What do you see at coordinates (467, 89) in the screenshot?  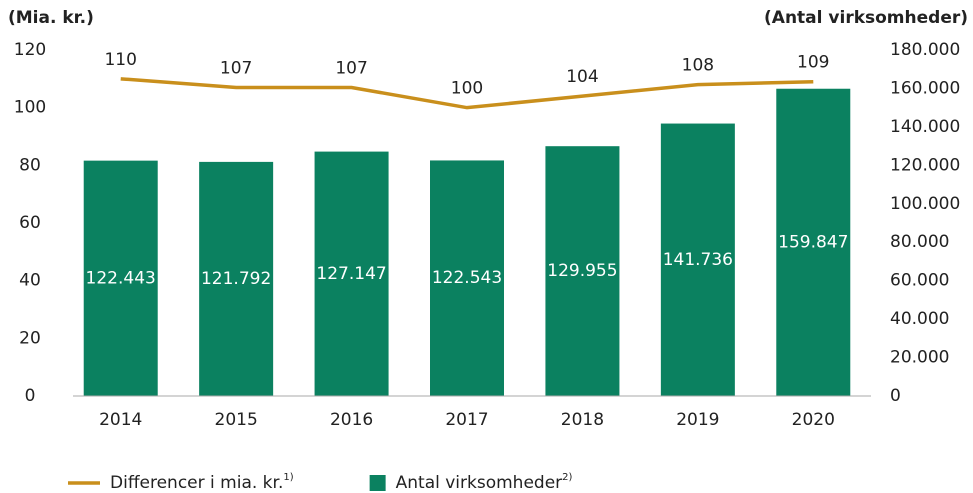 I see `line-value-label: 100` at bounding box center [467, 89].